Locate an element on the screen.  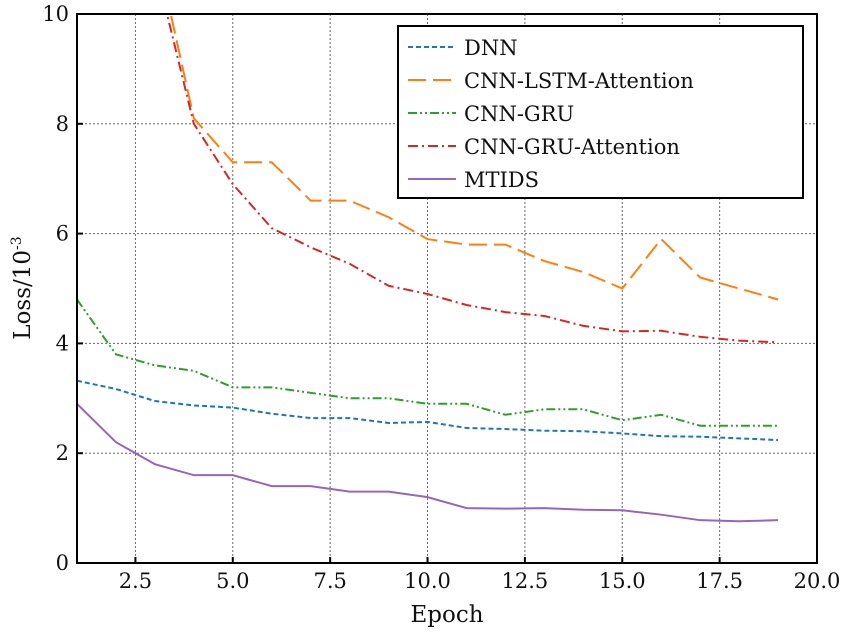
y-tick-label: 10 is located at coordinates (55, 14).